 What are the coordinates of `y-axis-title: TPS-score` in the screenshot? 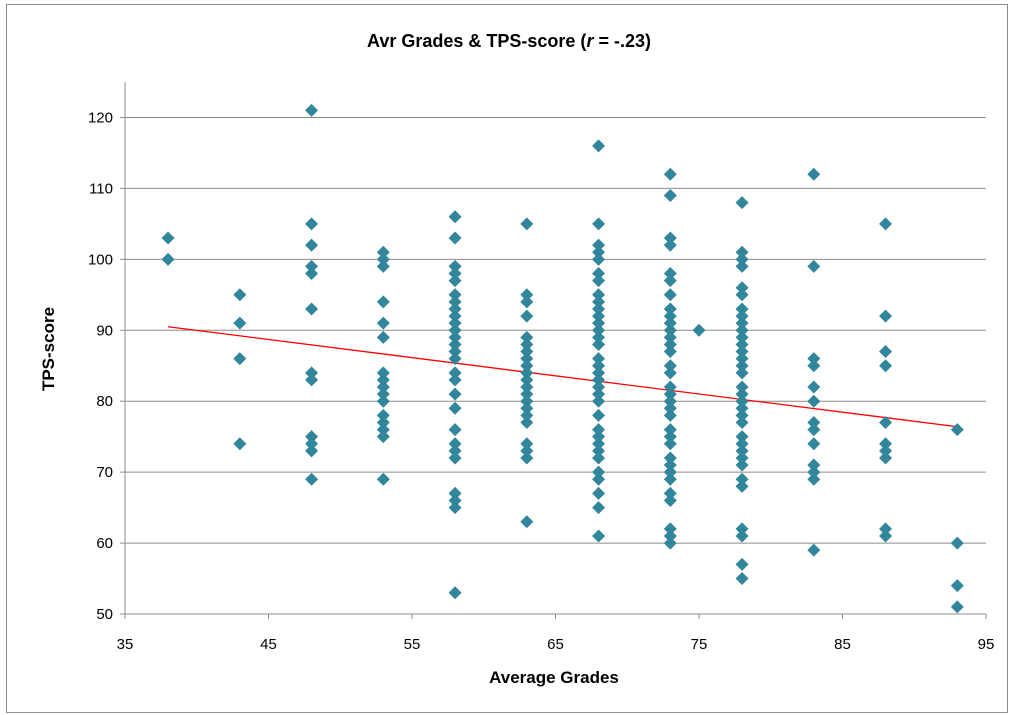 It's located at (48, 349).